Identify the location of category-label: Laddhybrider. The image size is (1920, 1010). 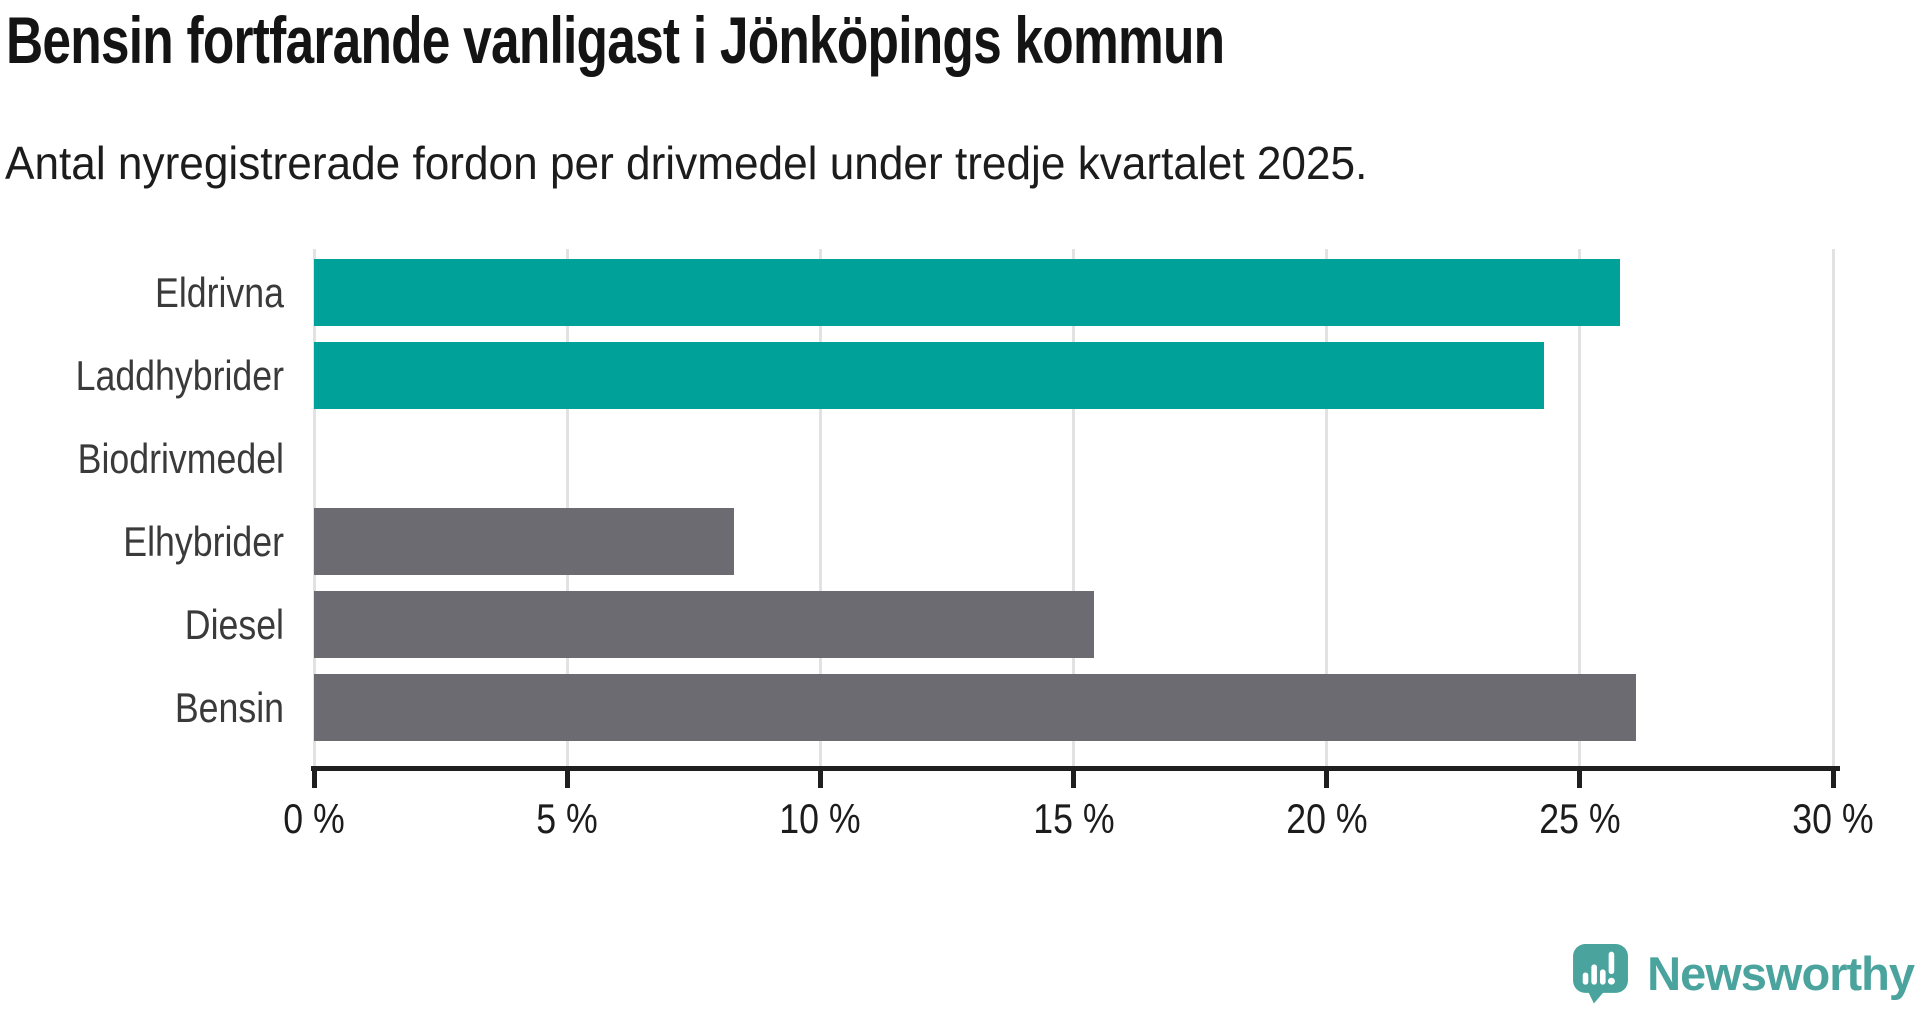
(179, 375).